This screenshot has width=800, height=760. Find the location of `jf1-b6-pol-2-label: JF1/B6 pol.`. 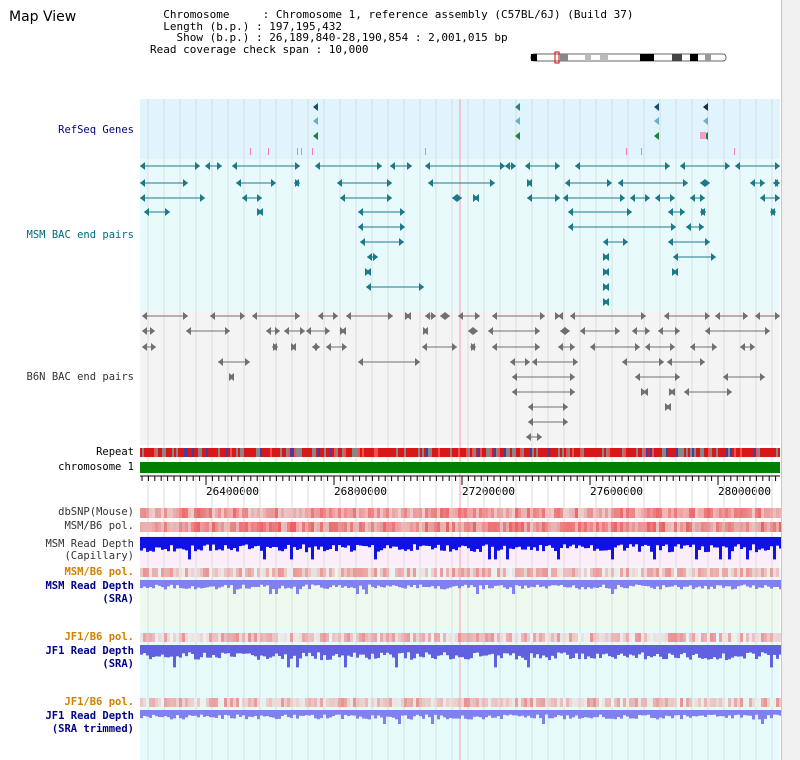

jf1-b6-pol-2-label: JF1/B6 pol. is located at coordinates (99, 702).